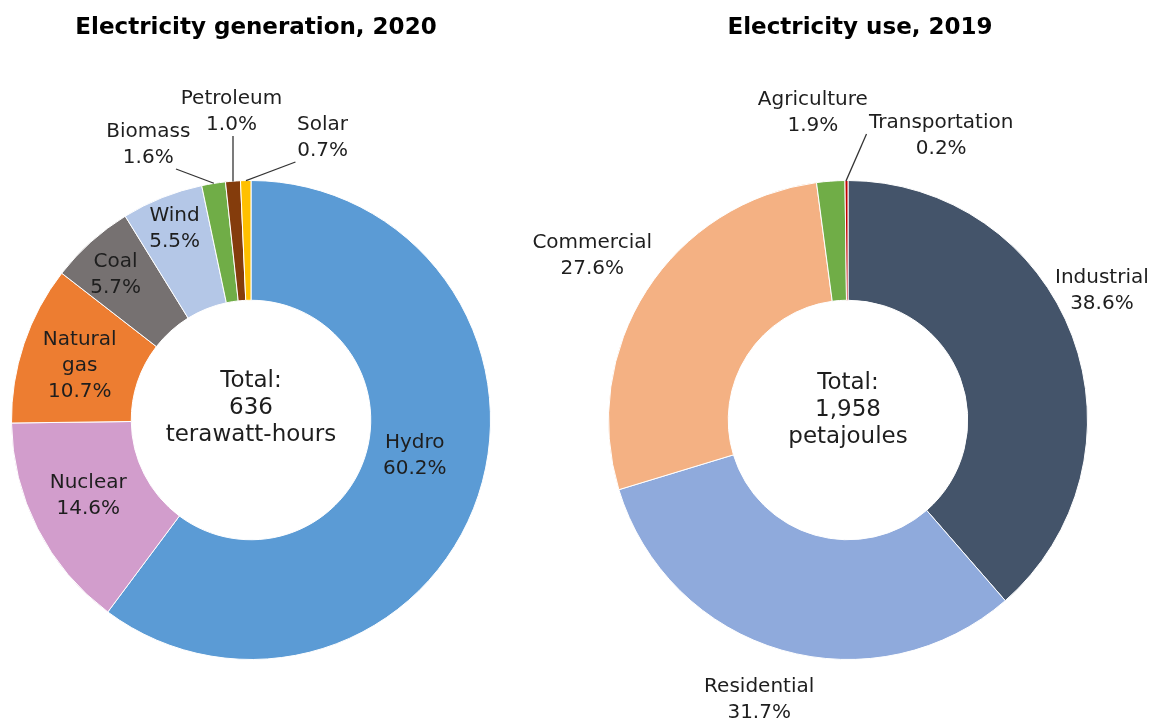  Describe the element at coordinates (148, 130) in the screenshot. I see `slice-label: Biomass` at that location.